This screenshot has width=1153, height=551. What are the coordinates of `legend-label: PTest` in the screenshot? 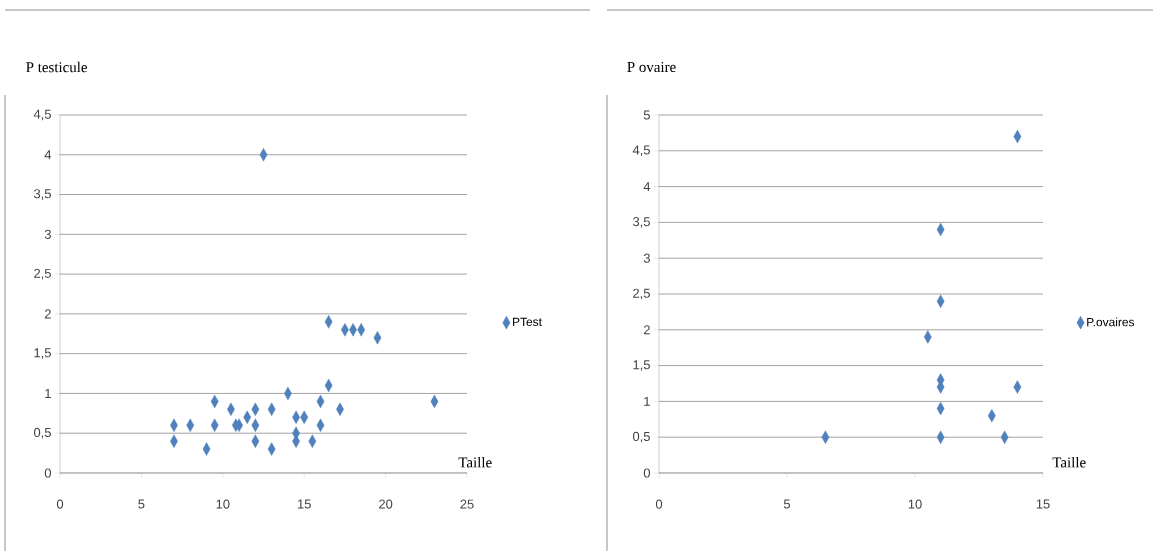 It's located at (527, 322).